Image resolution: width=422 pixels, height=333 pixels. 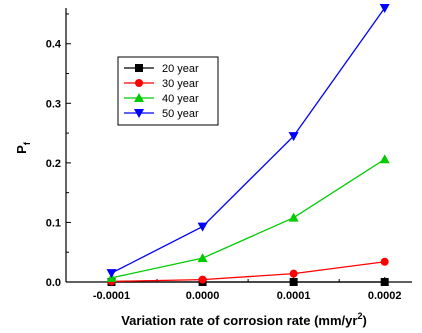 What do you see at coordinates (294, 296) in the screenshot?
I see `x-tick-label: 0.0001` at bounding box center [294, 296].